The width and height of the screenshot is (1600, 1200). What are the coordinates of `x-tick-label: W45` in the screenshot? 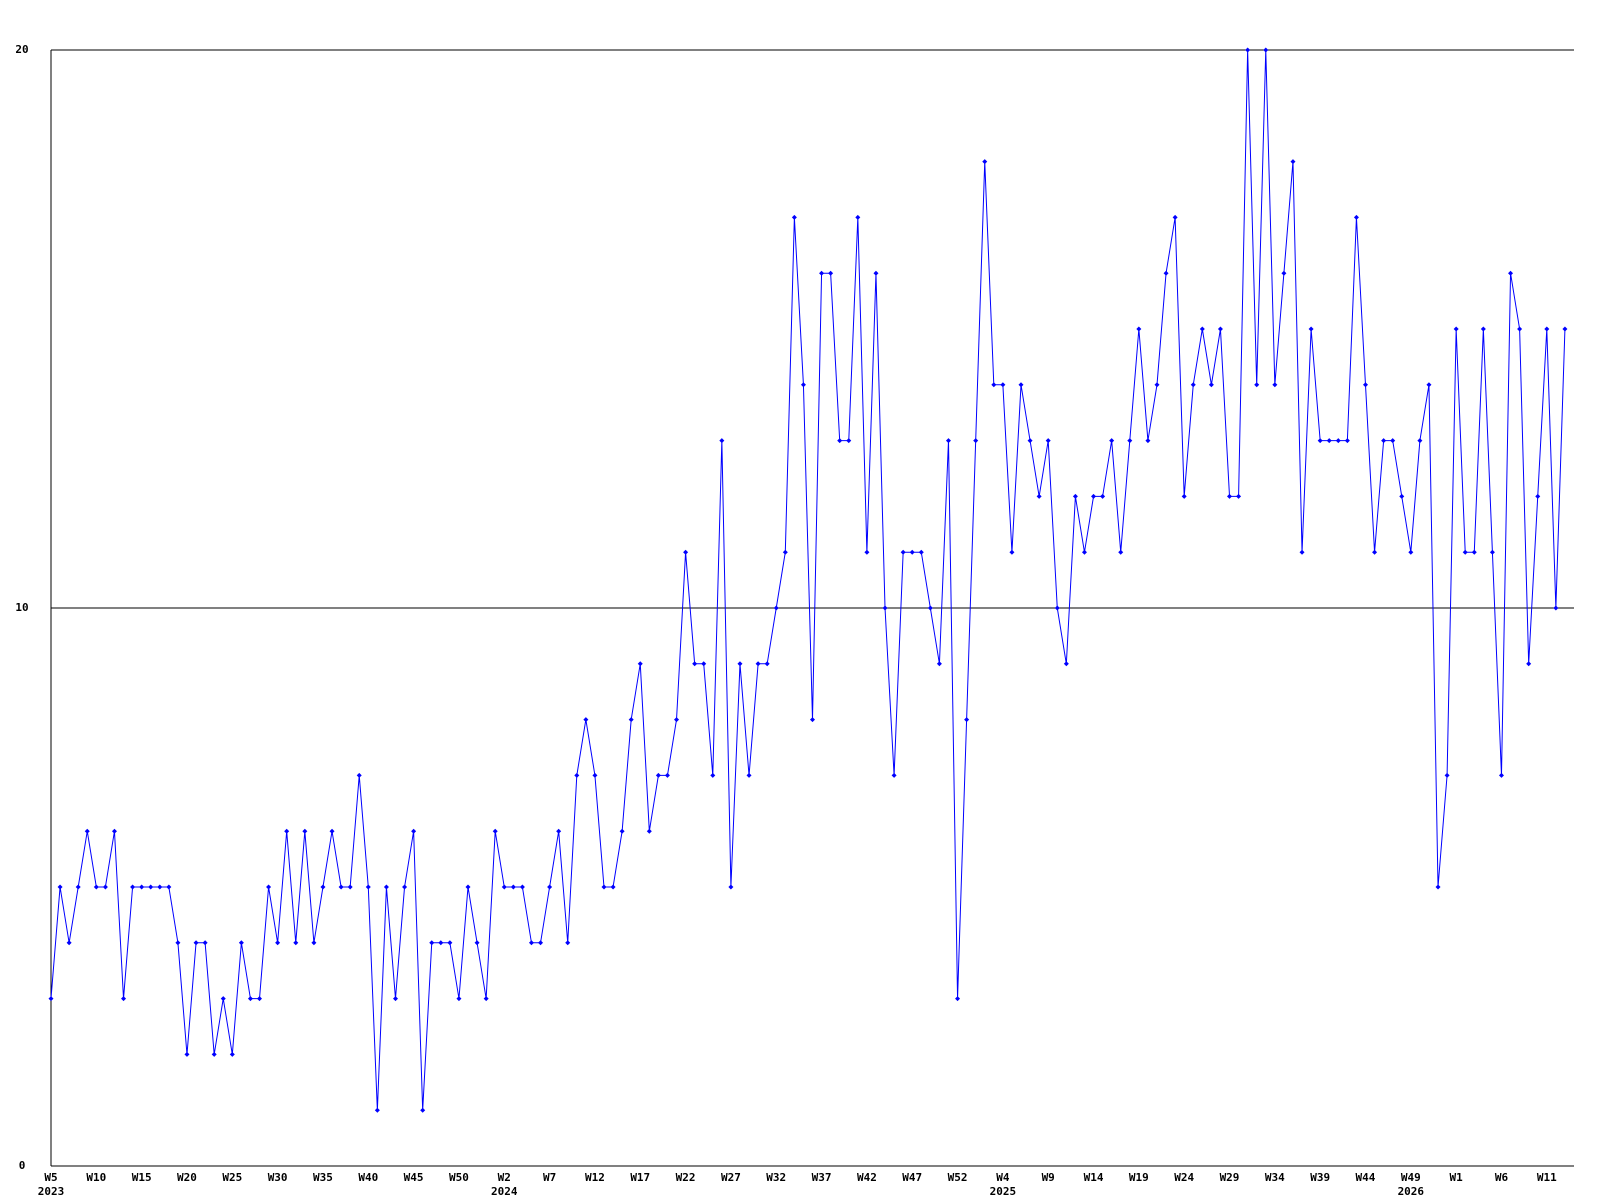 It's located at (414, 1177).